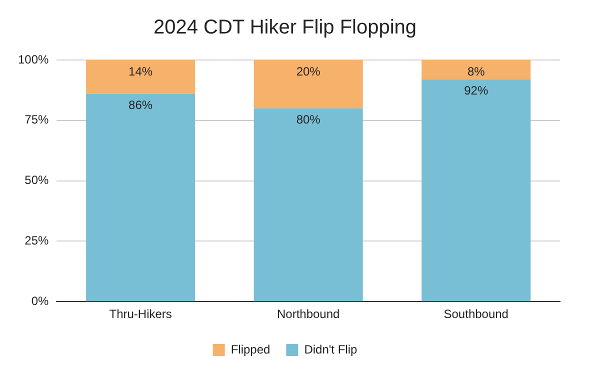  Describe the element at coordinates (34, 59) in the screenshot. I see `y-tick-label: 100%` at that location.